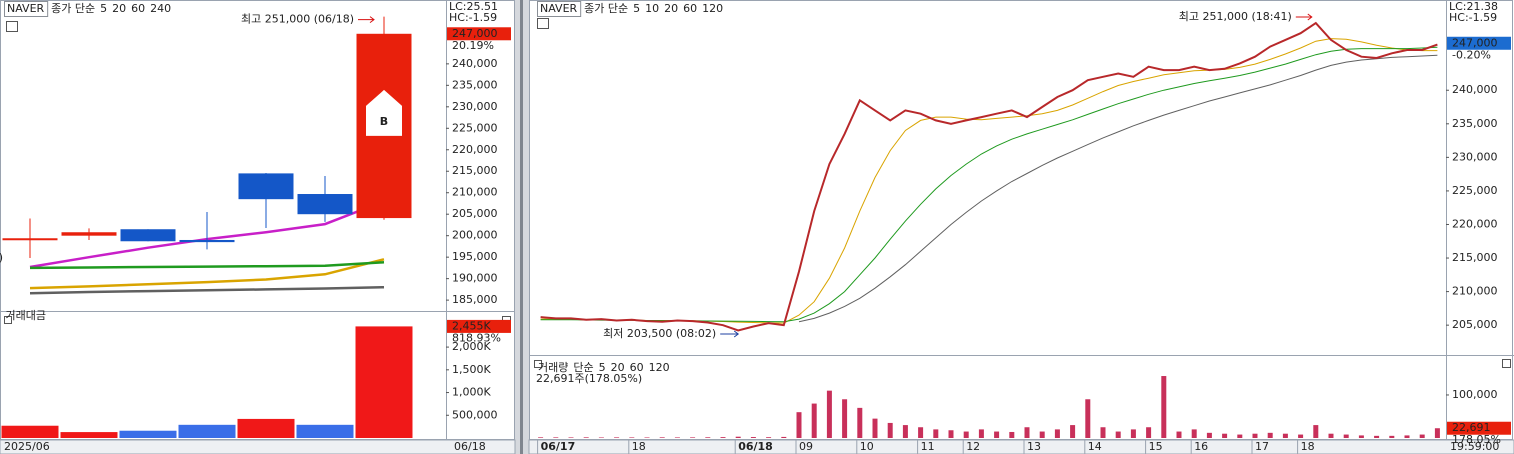 This screenshot has width=1514, height=454. What do you see at coordinates (553, 367) in the screenshot?
I see `header-text: 거래량` at bounding box center [553, 367].